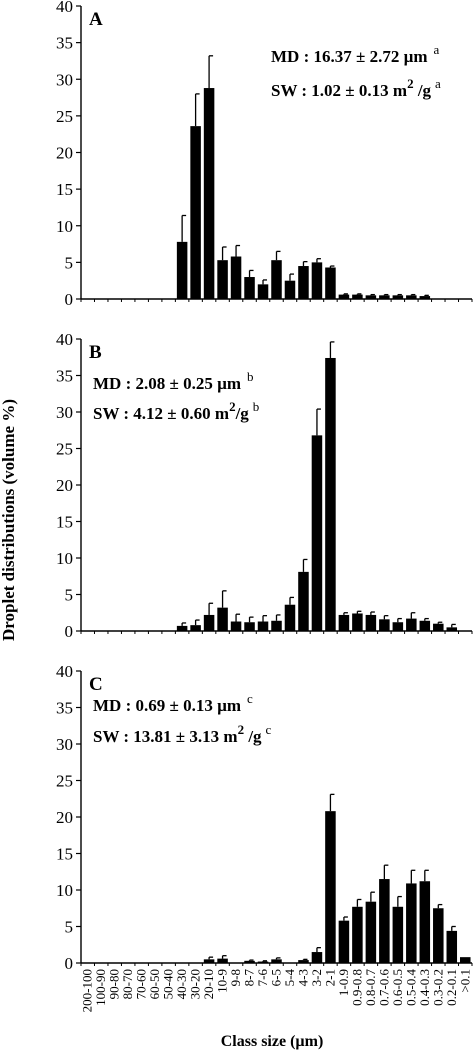  I want to click on category-label: 0.3-0.2, so click(437, 987).